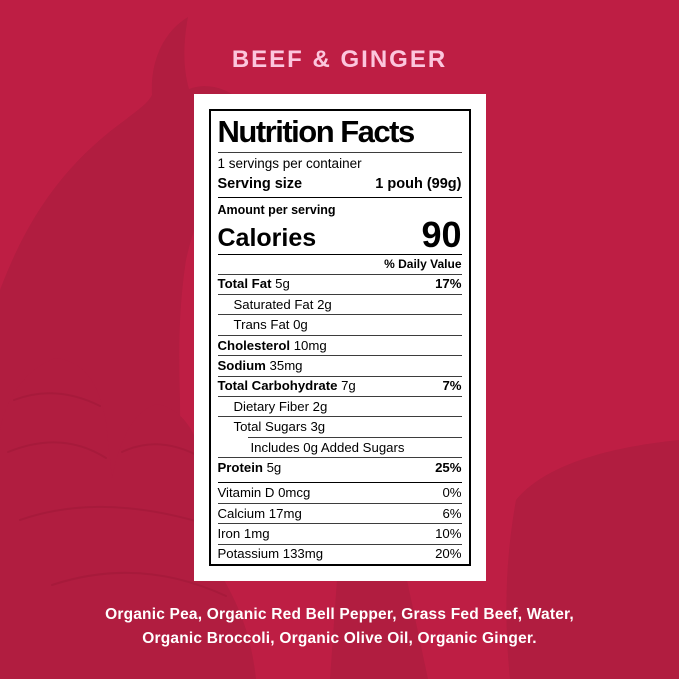 The height and width of the screenshot is (679, 679). What do you see at coordinates (253, 284) in the screenshot?
I see `nutrient-name-amount: Total Fat 5g` at bounding box center [253, 284].